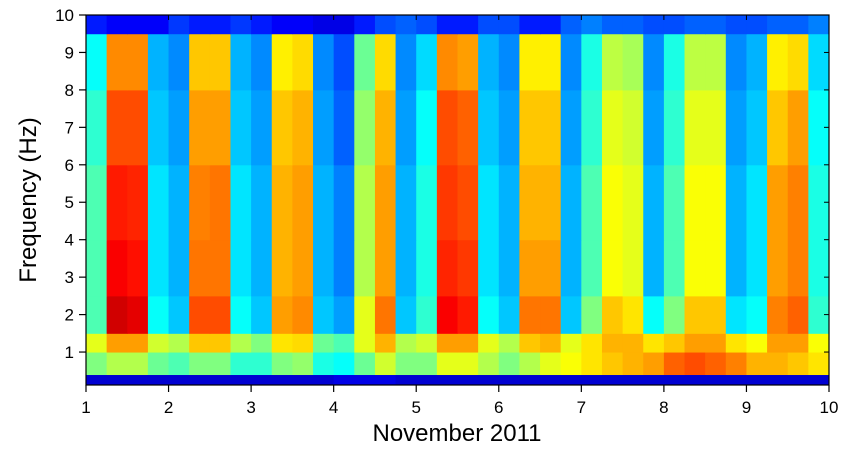 The image size is (841, 452). I want to click on y-tick-label: 7, so click(69, 127).